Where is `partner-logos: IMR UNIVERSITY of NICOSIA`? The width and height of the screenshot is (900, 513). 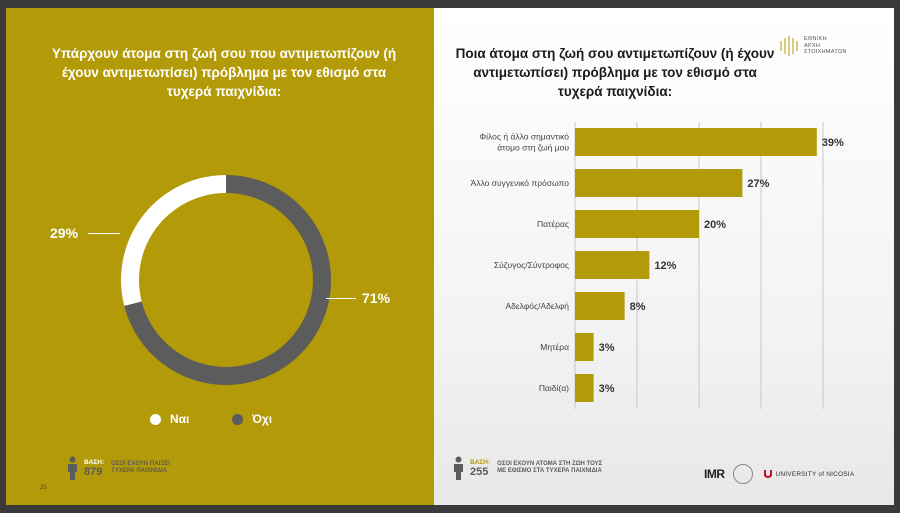
partner-logos: IMR UNIVERSITY of NICOSIA is located at coordinates (779, 474).